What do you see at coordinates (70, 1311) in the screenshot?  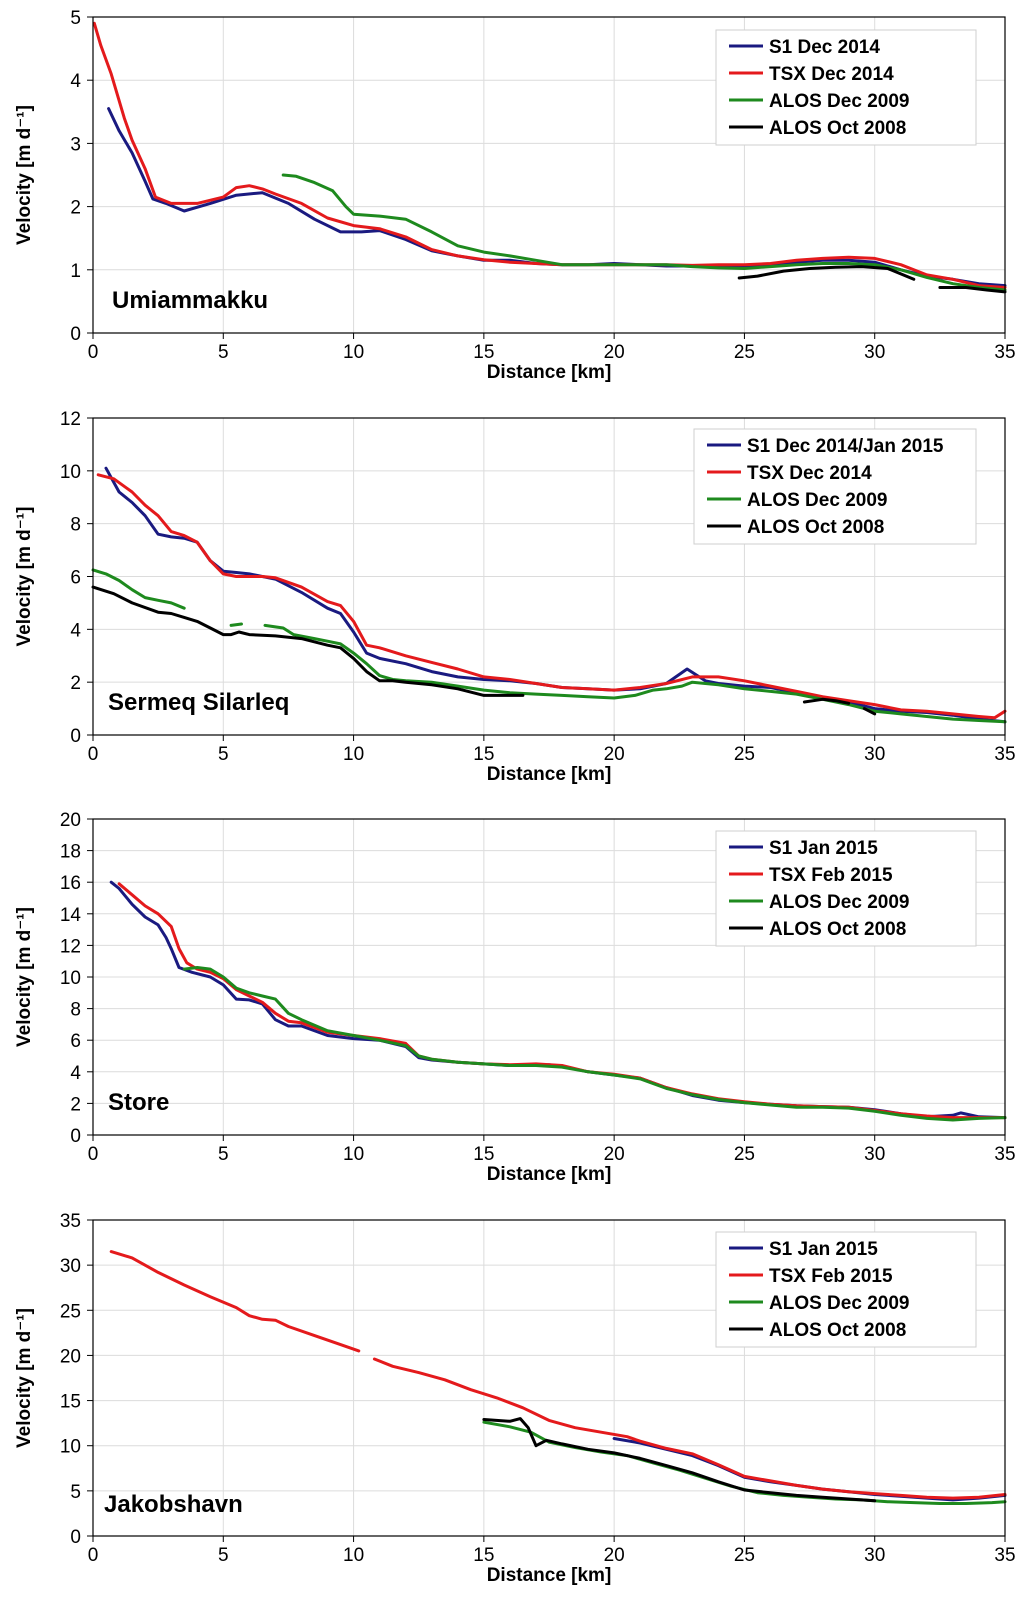 I see `y-tick-label: 25` at bounding box center [70, 1311].